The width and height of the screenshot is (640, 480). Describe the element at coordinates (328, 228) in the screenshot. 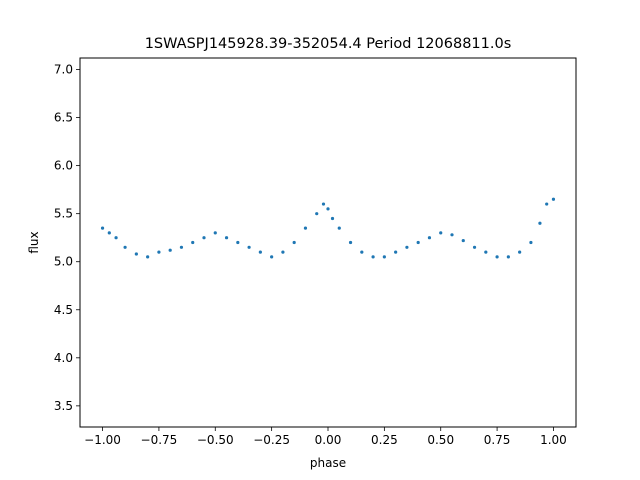

I see `scatter-points` at that location.